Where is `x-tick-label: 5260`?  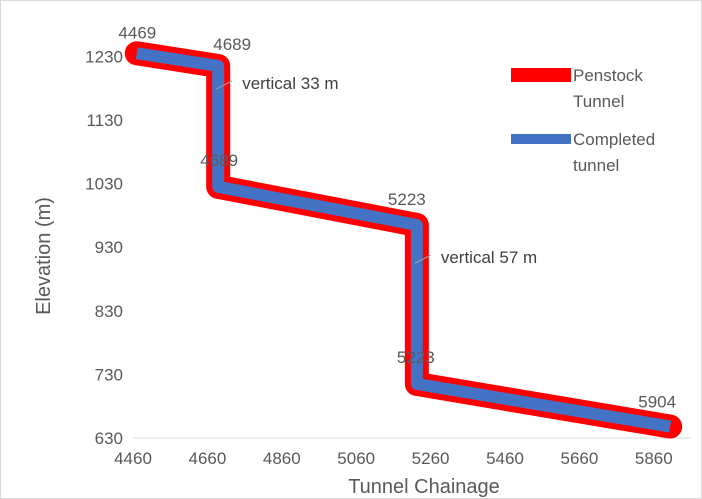 x-tick-label: 5260 is located at coordinates (431, 458).